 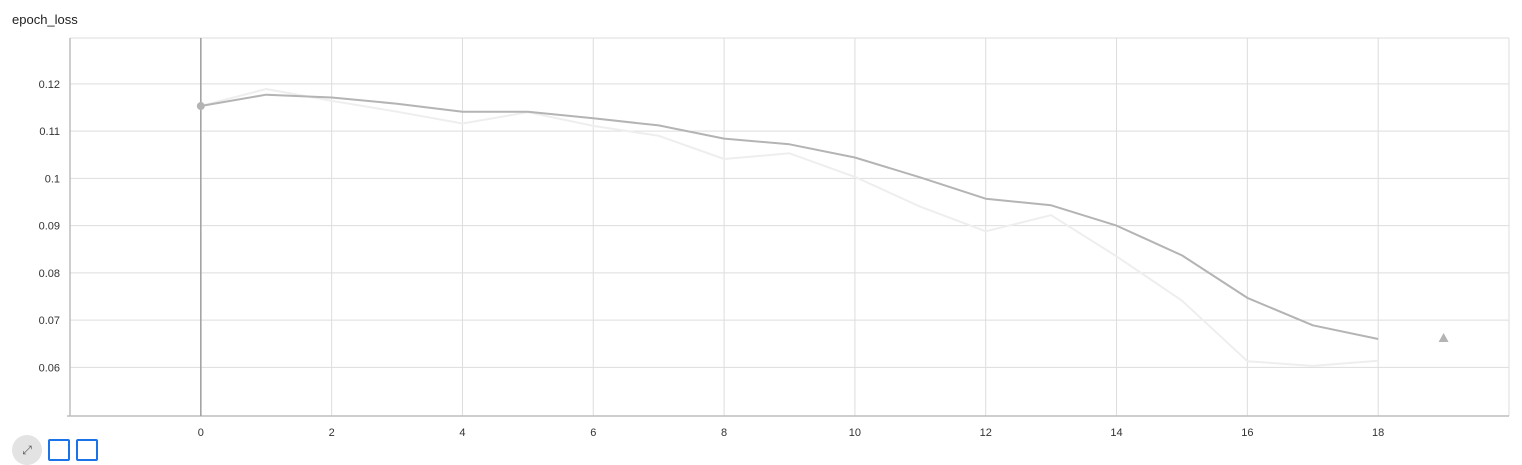 I want to click on x-tick-label: 16, so click(x=1247, y=433).